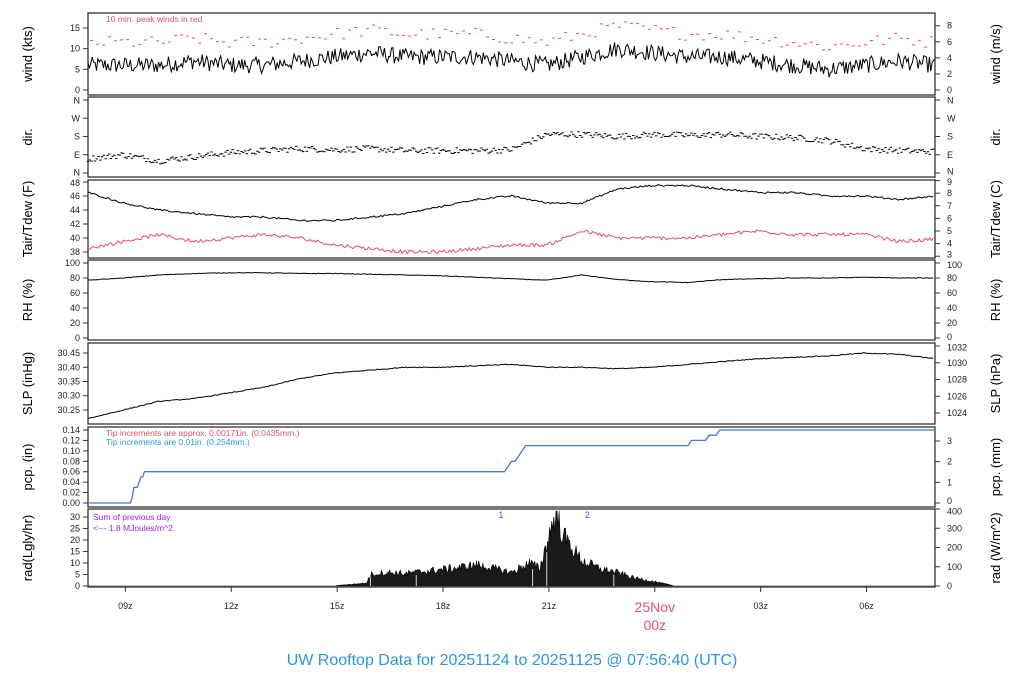 This screenshot has height=700, width=1024. I want to click on pcp-y-axis-label: pcp. (in), so click(27, 467).